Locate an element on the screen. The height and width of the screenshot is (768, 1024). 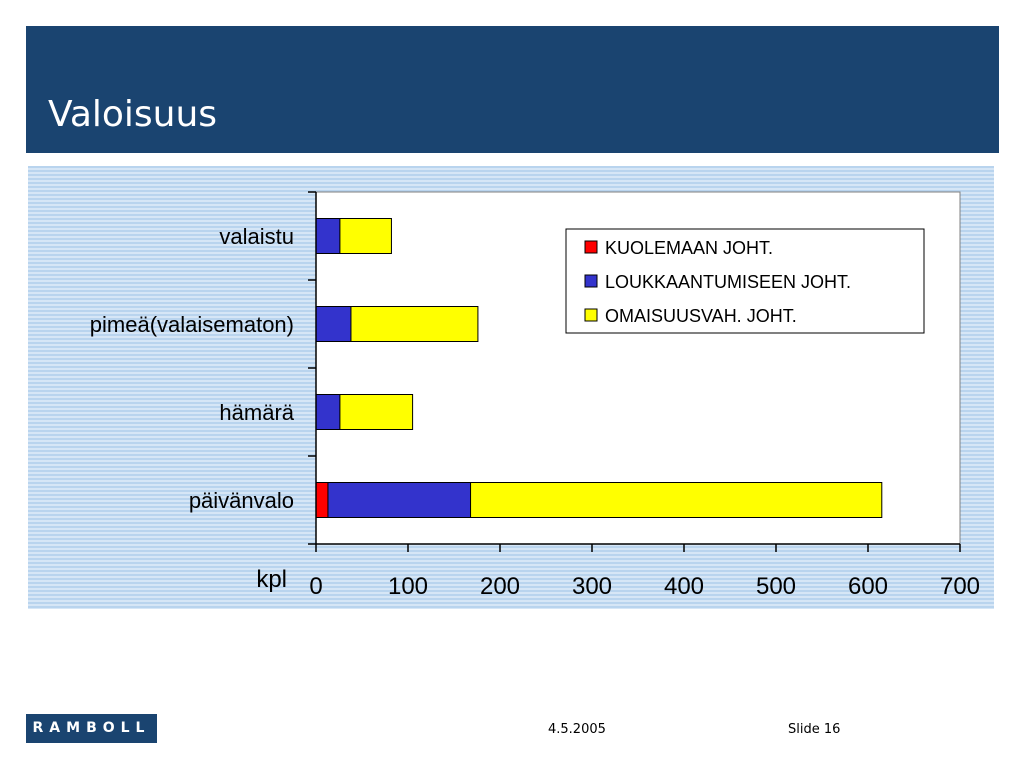
footer-slide-number: Slide 16 is located at coordinates (814, 729).